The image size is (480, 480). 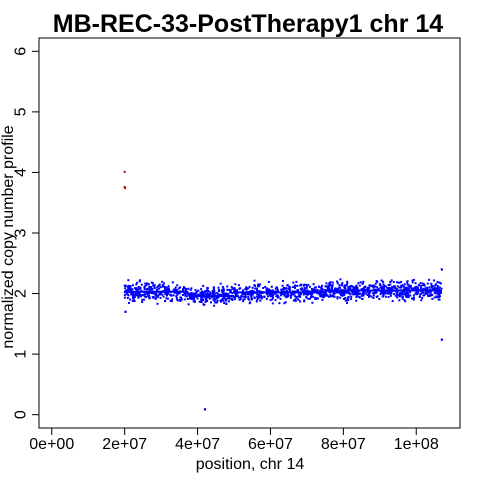 I want to click on y-tick-label: 3, so click(x=21, y=232).